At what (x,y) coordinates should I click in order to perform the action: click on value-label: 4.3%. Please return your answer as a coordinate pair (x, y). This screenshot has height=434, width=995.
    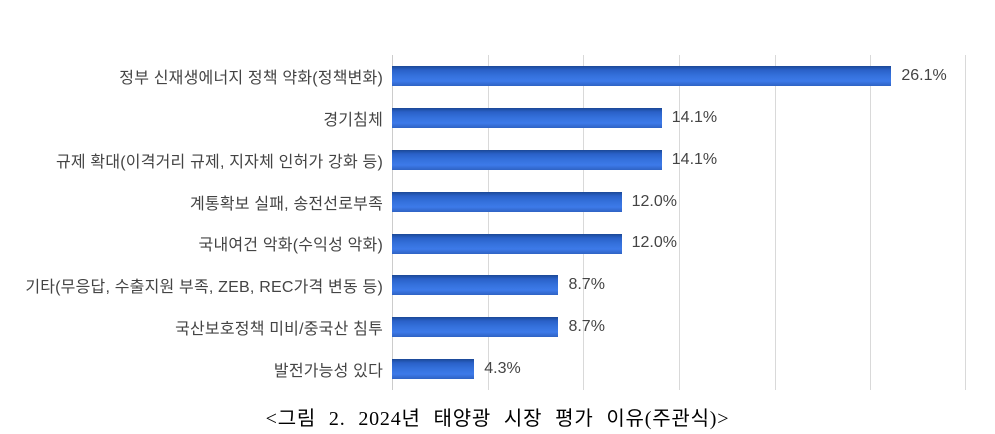
    Looking at the image, I should click on (502, 369).